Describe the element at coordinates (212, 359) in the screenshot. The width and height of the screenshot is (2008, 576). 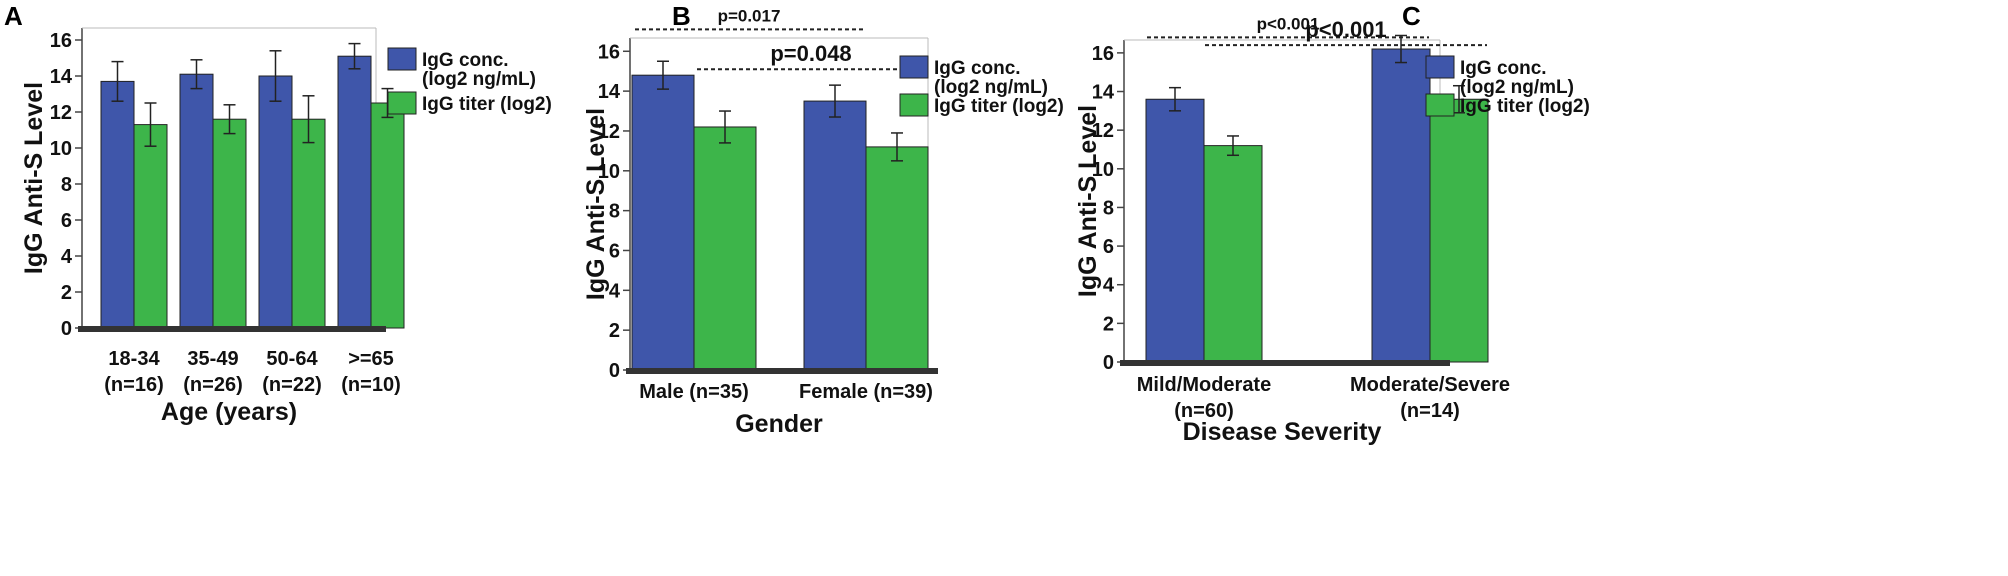
I see `x-tick-label: 35-49` at that location.